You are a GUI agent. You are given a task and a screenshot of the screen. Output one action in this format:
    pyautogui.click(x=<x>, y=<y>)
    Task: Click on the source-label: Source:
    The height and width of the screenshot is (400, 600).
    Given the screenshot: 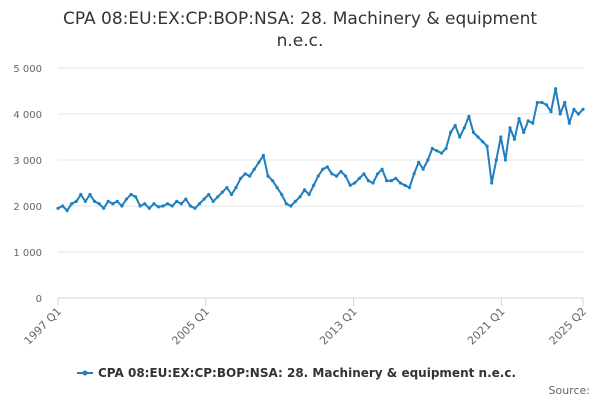 What is the action you would take?
    pyautogui.click(x=570, y=390)
    